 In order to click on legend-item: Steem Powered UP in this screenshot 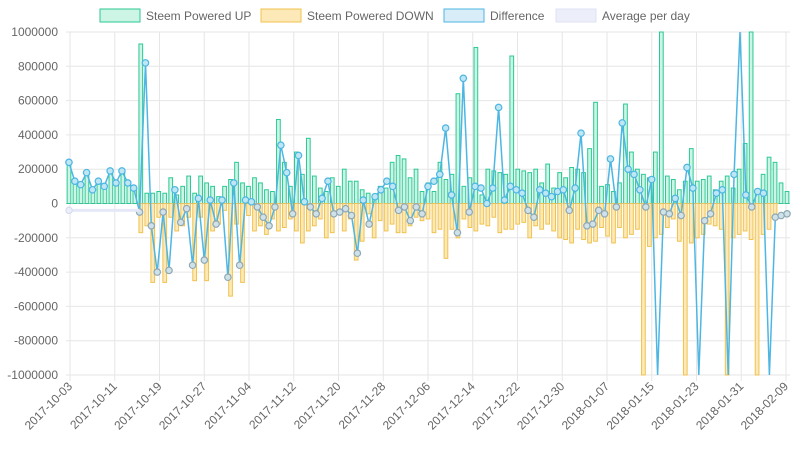, I will do `click(175, 15)`.